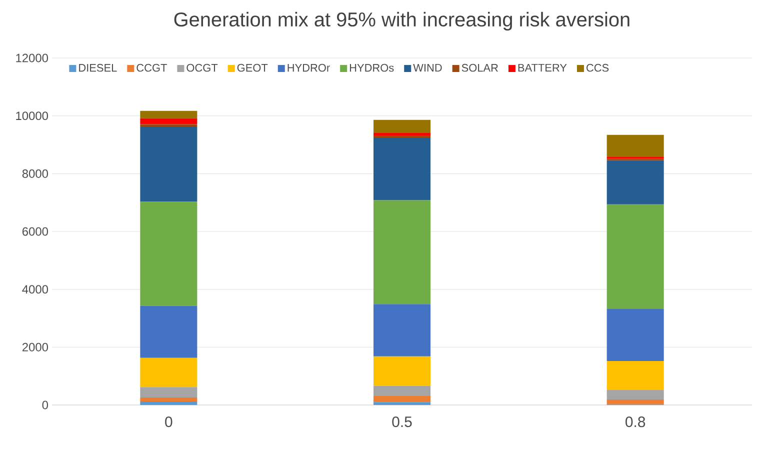 This screenshot has width=763, height=470. I want to click on legend-label: WIND, so click(427, 68).